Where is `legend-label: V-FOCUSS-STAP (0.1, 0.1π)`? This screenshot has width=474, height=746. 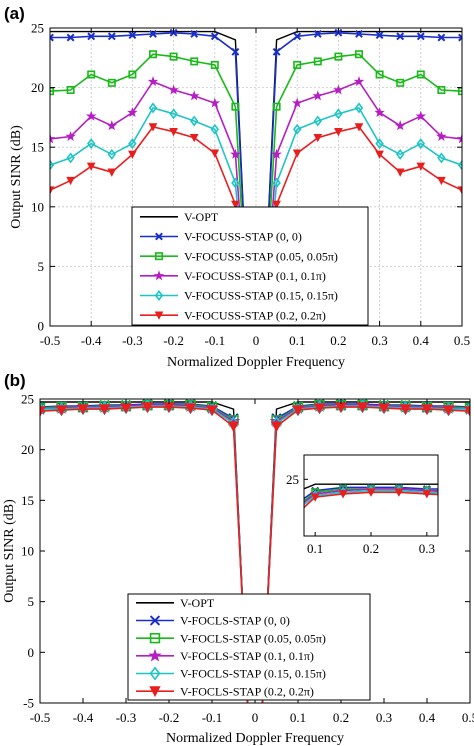 legend-label: V-FOCUSS-STAP (0.1, 0.1π) is located at coordinates (255, 276).